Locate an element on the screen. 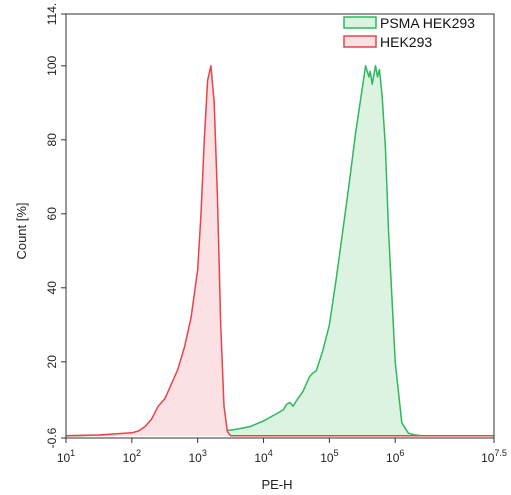 This screenshot has height=495, width=511. x-tick-label: 10¹ is located at coordinates (66, 456).